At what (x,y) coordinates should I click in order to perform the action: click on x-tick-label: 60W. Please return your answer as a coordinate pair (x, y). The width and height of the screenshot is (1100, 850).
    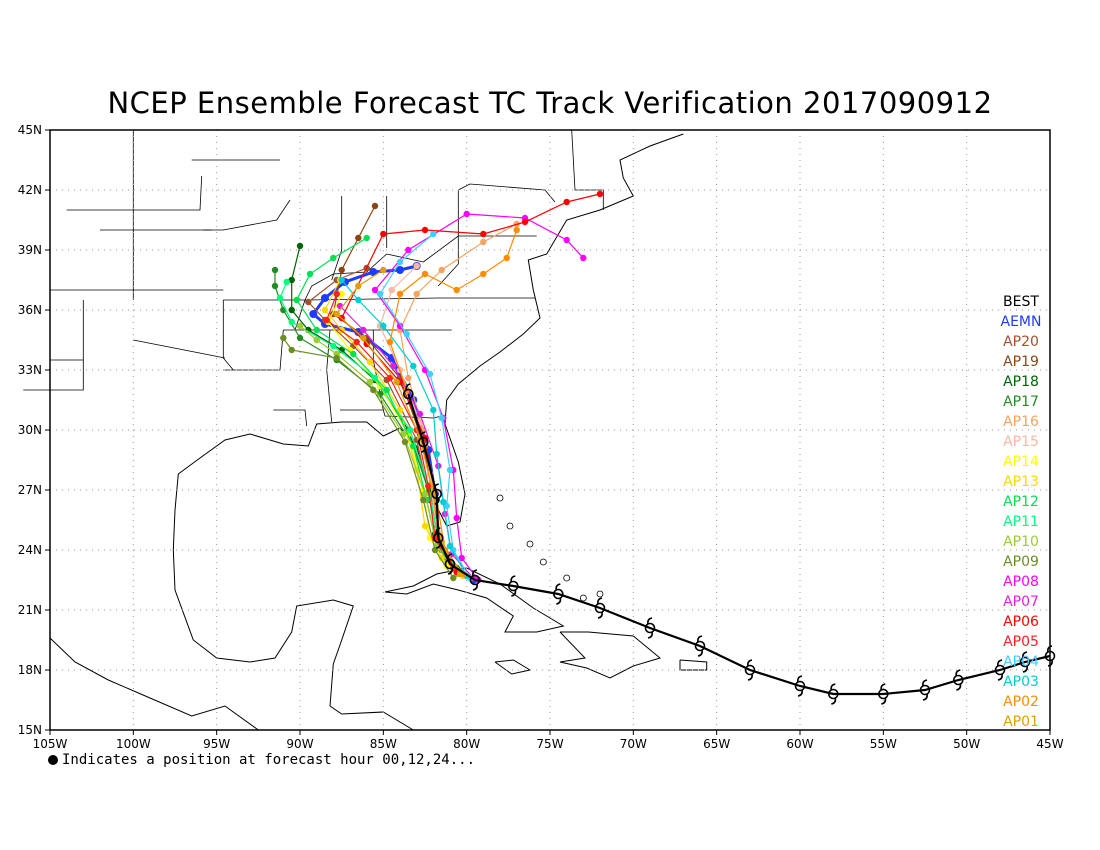
    Looking at the image, I should click on (799, 744).